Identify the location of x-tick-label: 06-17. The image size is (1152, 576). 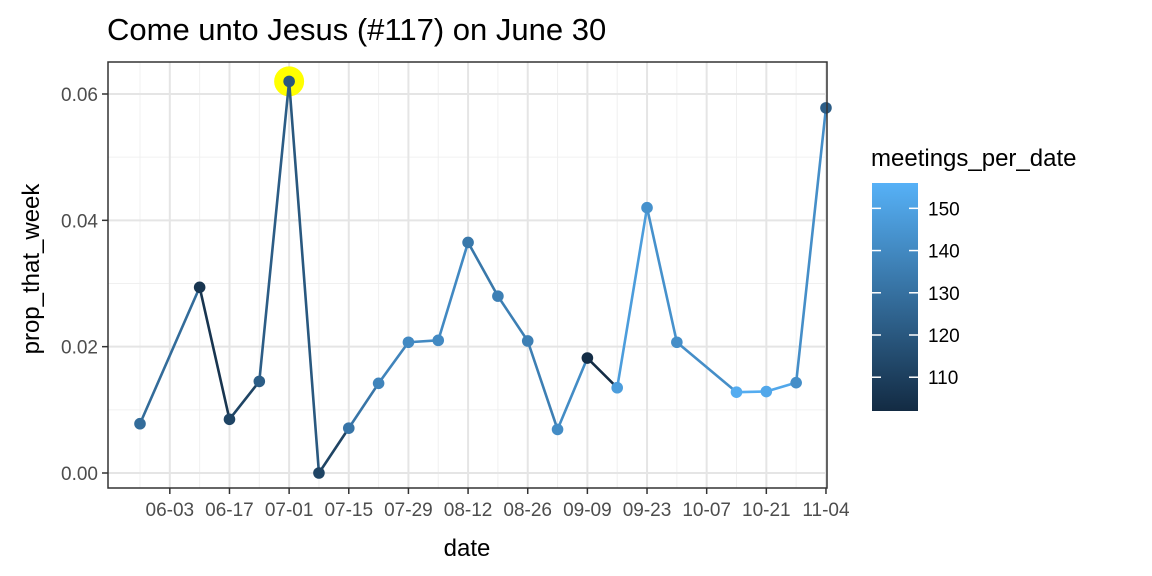
(229, 510).